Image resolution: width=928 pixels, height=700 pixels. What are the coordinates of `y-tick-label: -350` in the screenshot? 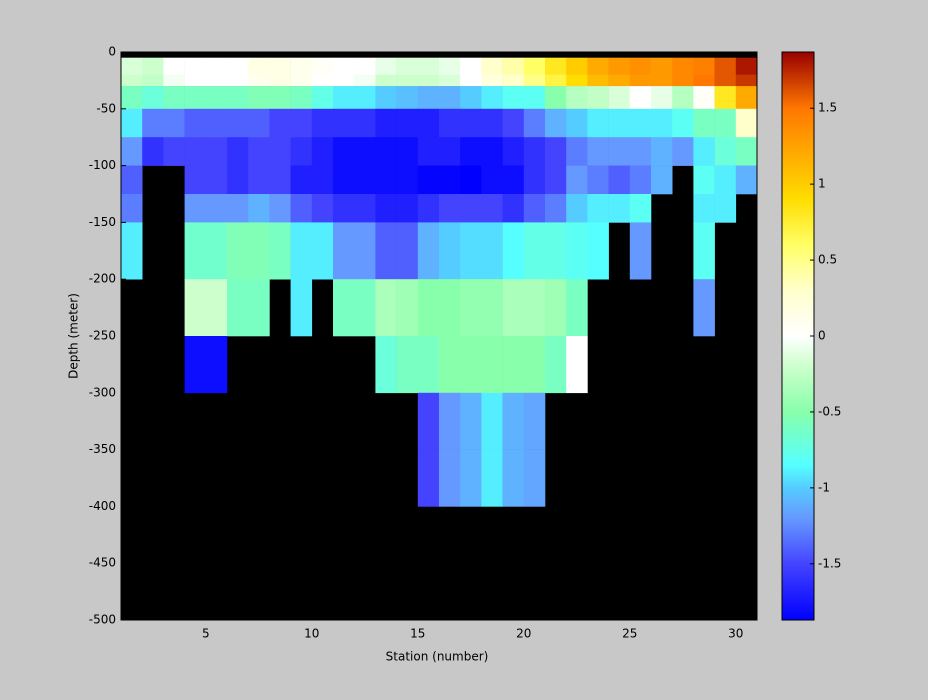 It's located at (102, 449).